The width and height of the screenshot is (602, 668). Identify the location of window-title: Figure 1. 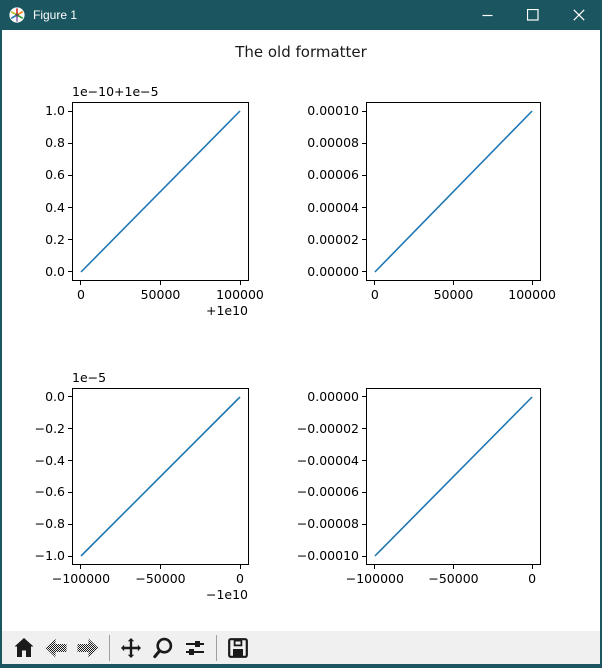
(55, 15).